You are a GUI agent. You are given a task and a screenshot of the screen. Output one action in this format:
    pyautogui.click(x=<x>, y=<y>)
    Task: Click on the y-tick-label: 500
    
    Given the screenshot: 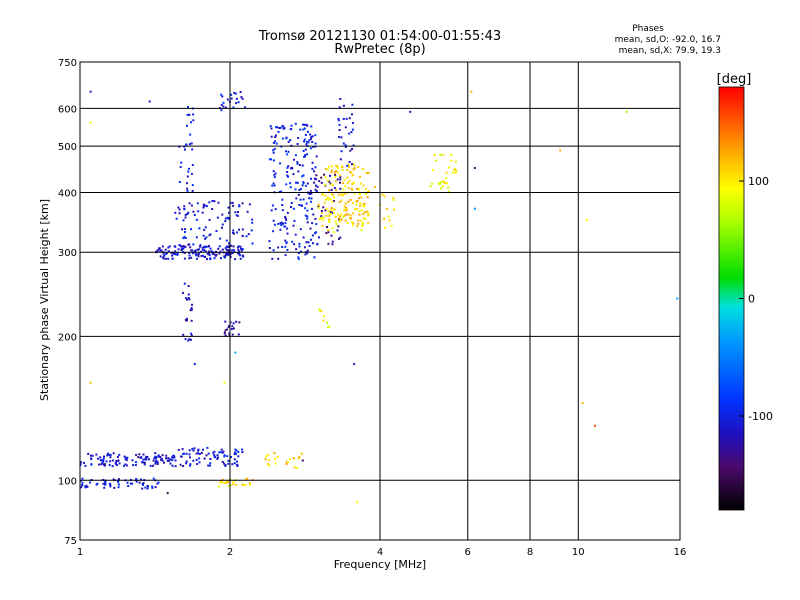 What is the action you would take?
    pyautogui.click(x=67, y=147)
    